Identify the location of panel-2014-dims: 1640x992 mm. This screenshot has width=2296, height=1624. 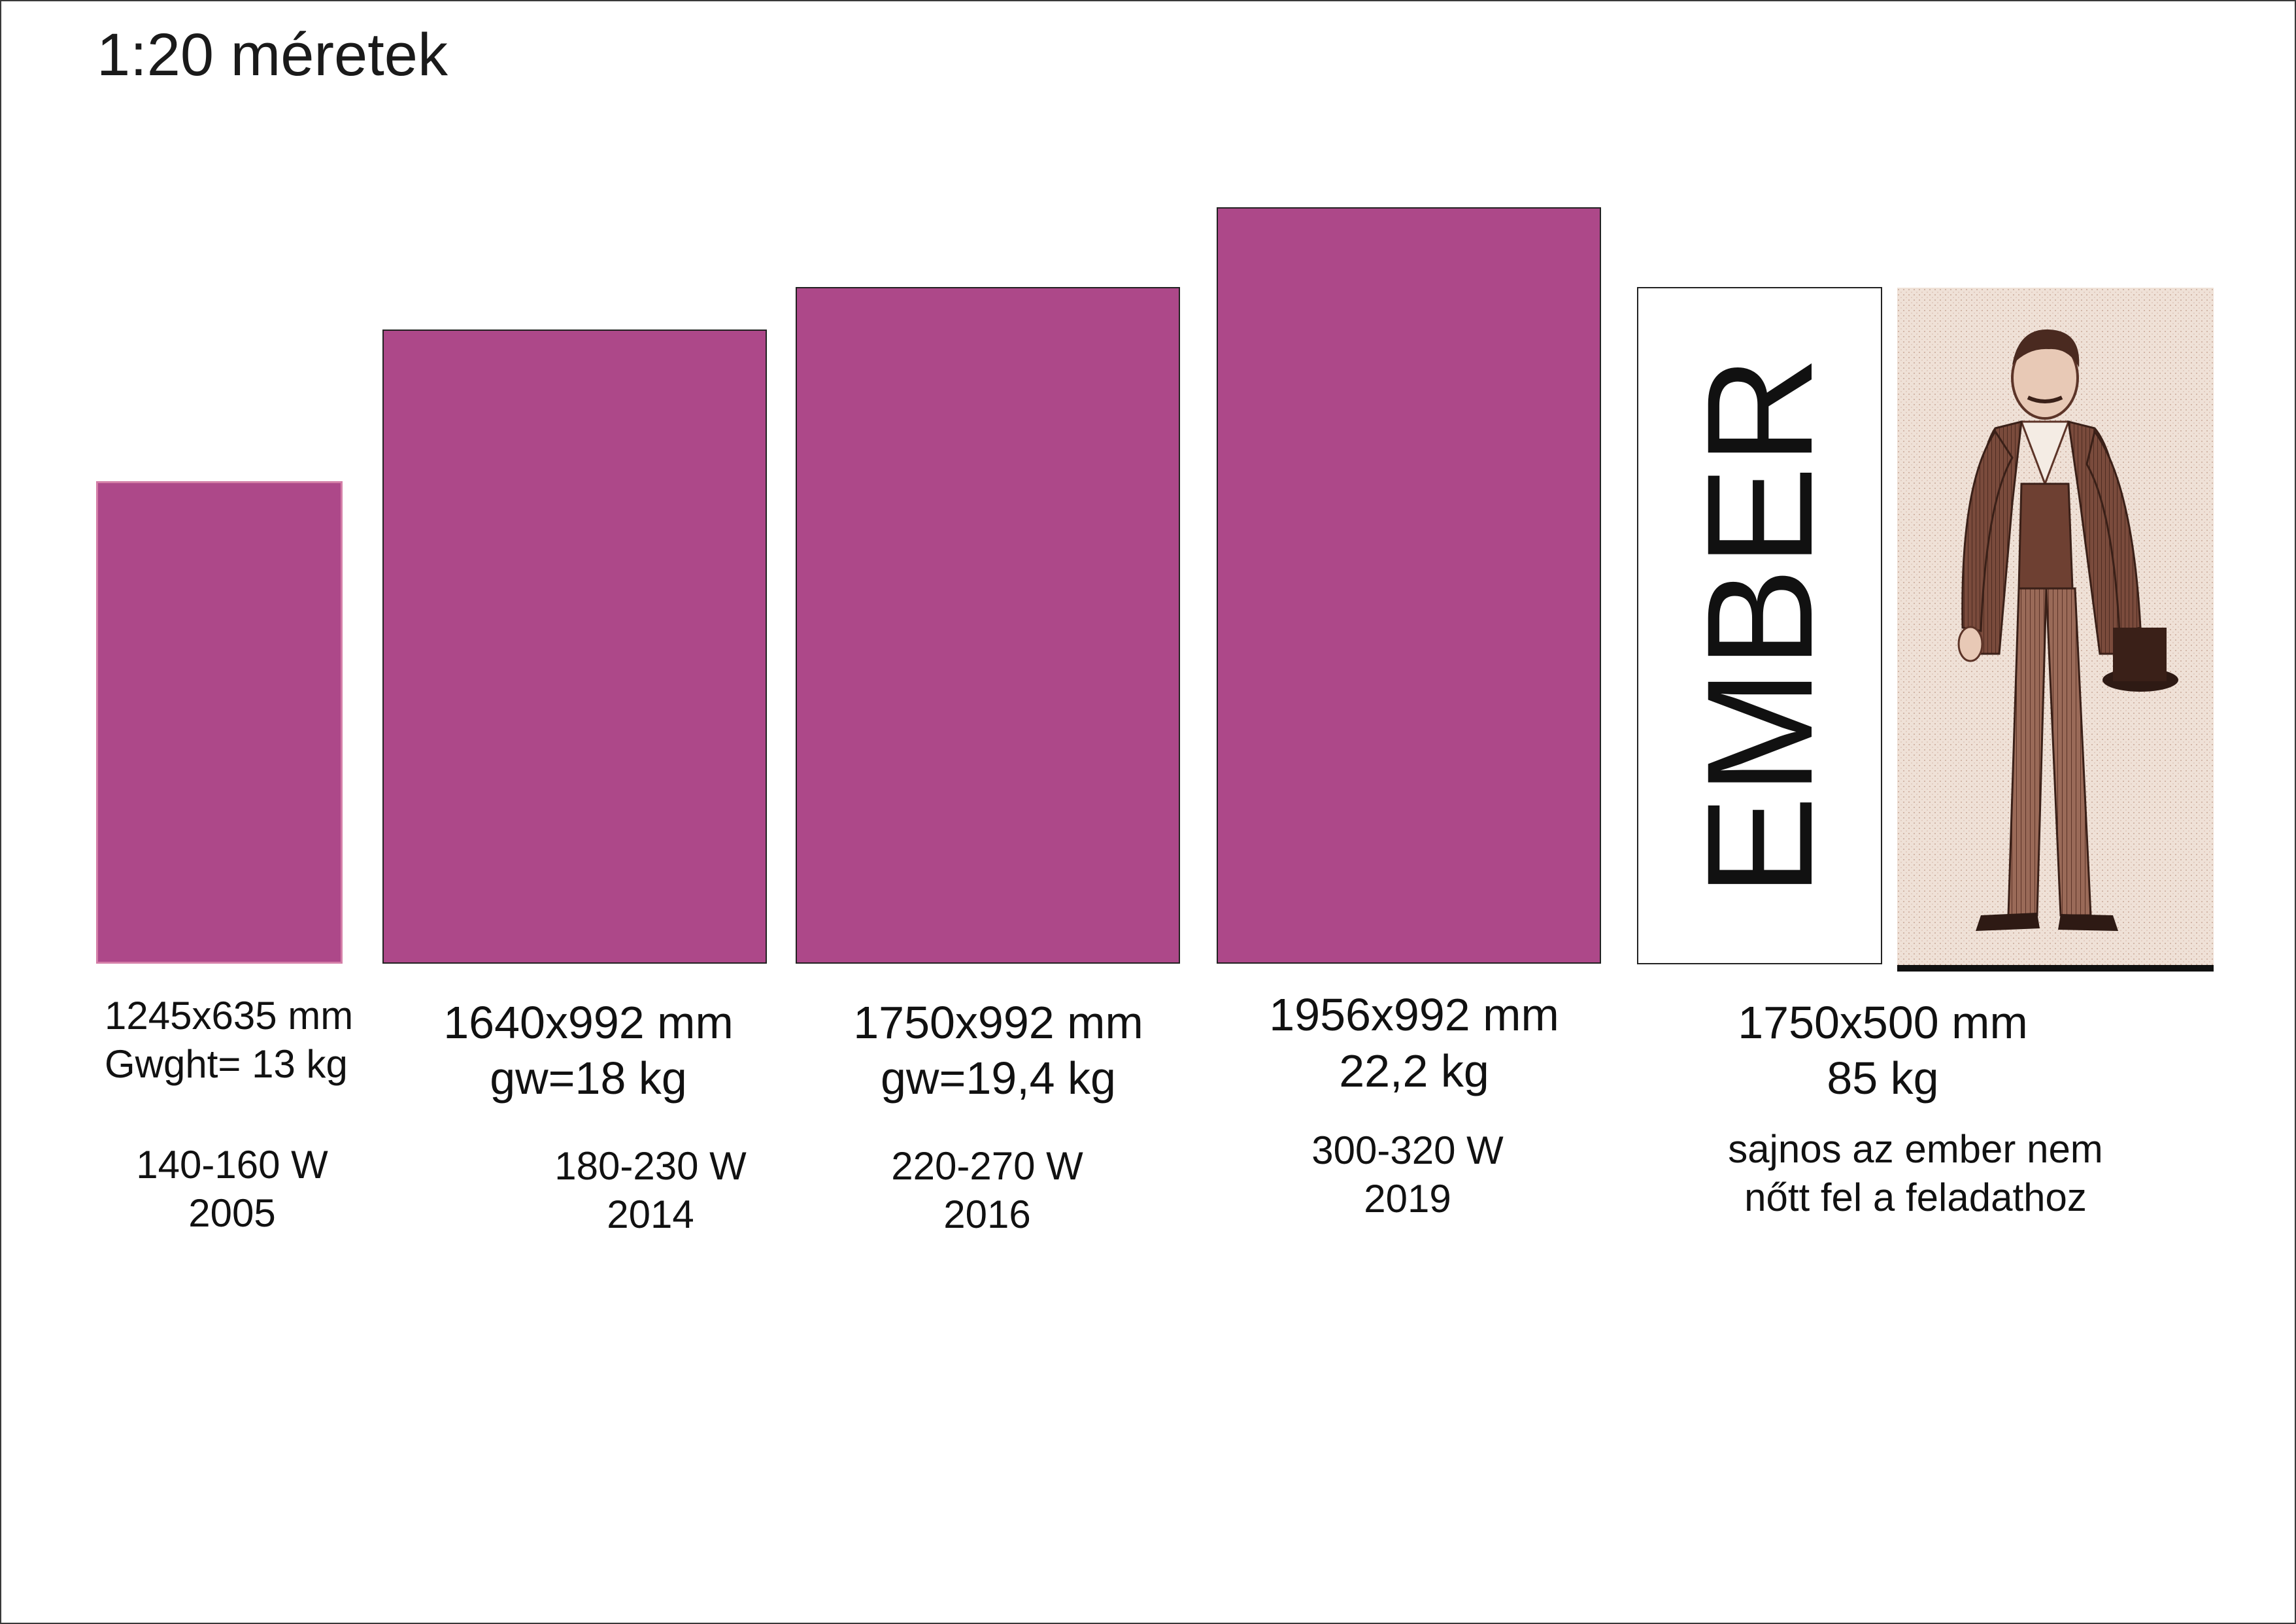
(588, 1022).